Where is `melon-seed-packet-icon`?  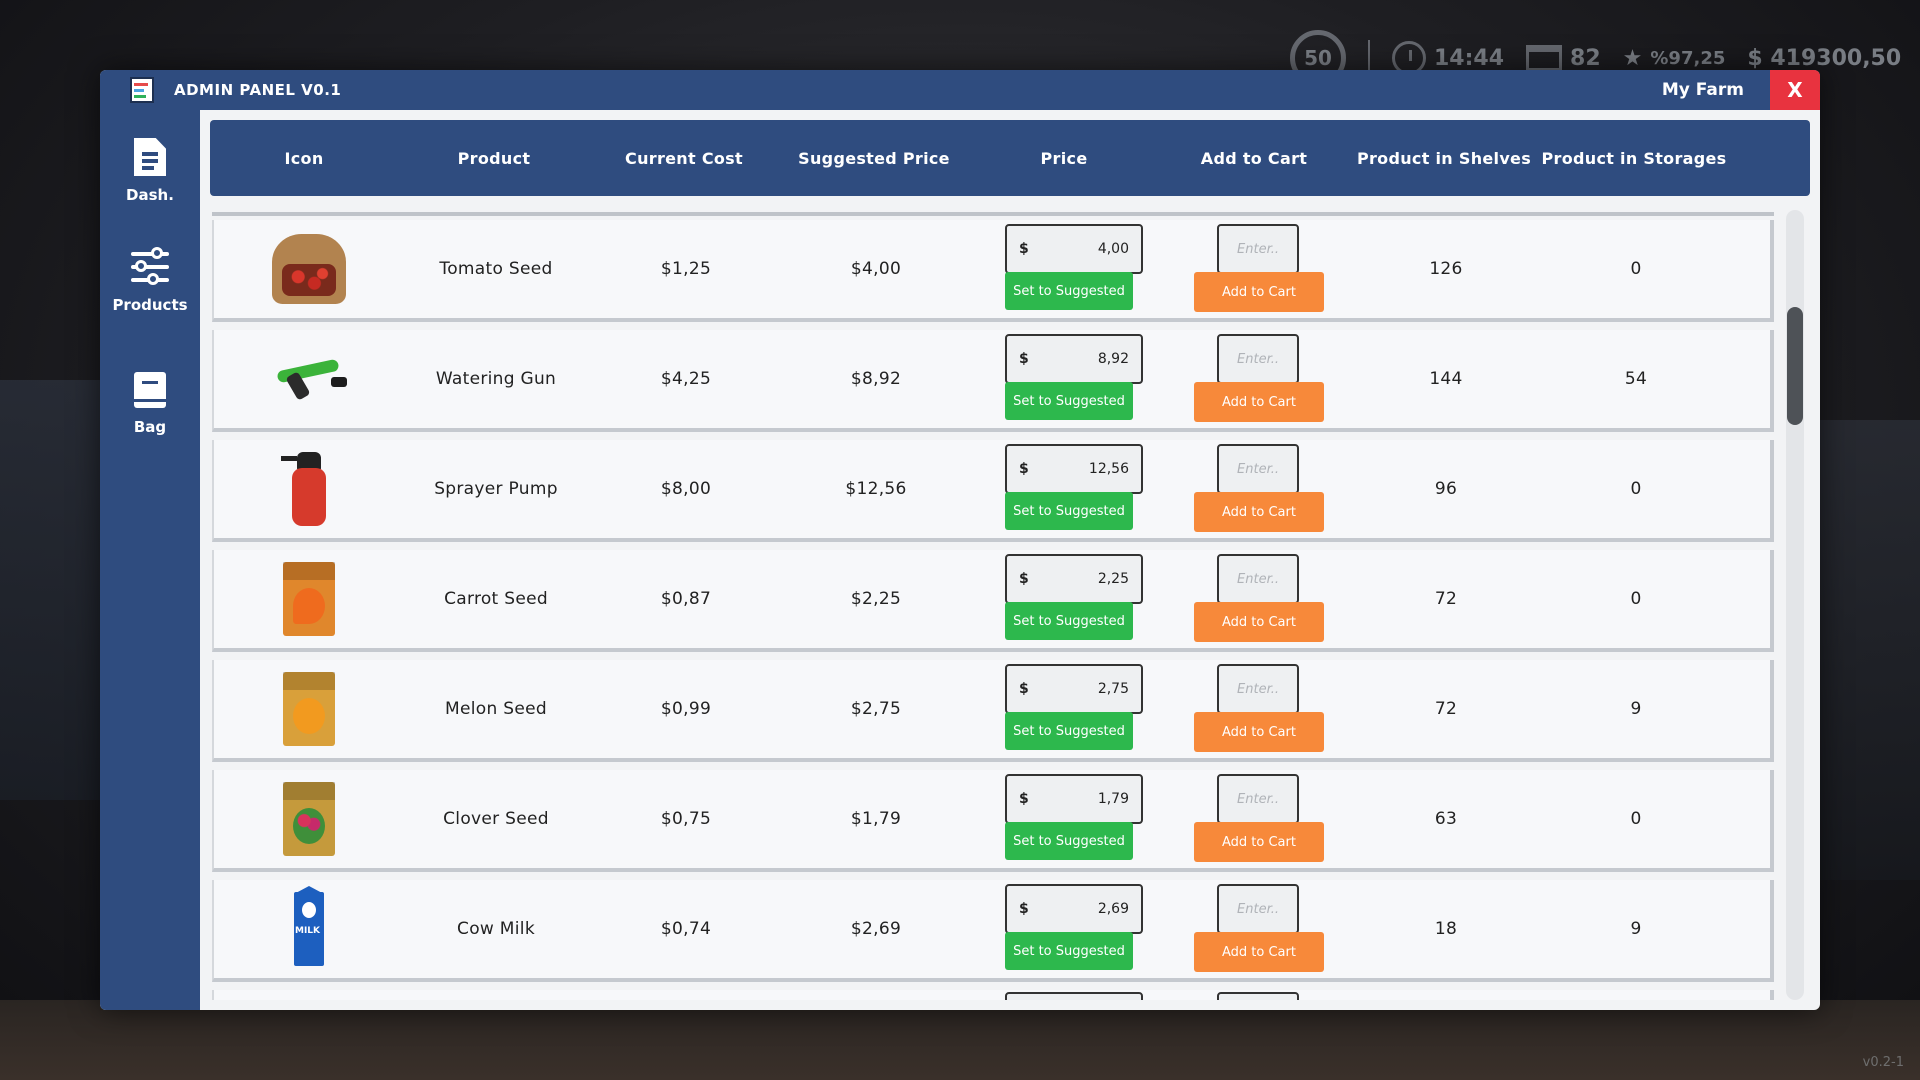
melon-seed-packet-icon is located at coordinates (309, 709).